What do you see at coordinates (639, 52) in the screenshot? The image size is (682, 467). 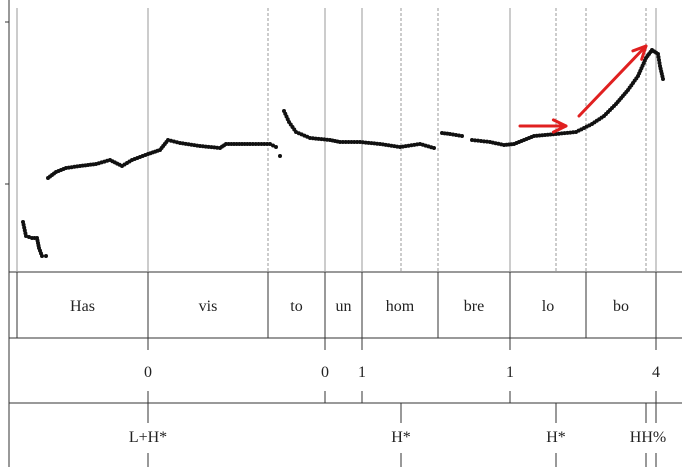 I see `rise-arrow-head` at bounding box center [639, 52].